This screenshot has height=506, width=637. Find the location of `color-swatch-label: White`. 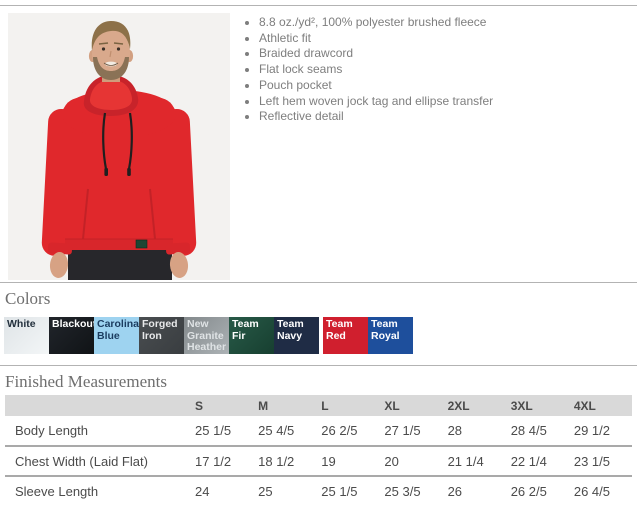

color-swatch-label: White is located at coordinates (21, 324).